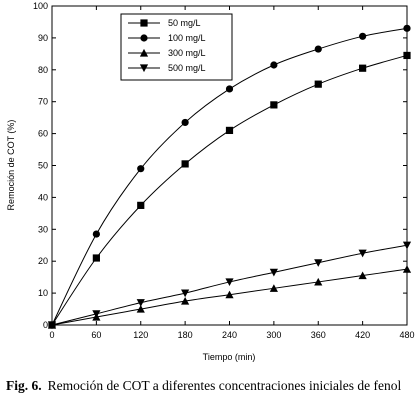 The image size is (418, 420). I want to click on x-tick-label: 300, so click(273, 335).